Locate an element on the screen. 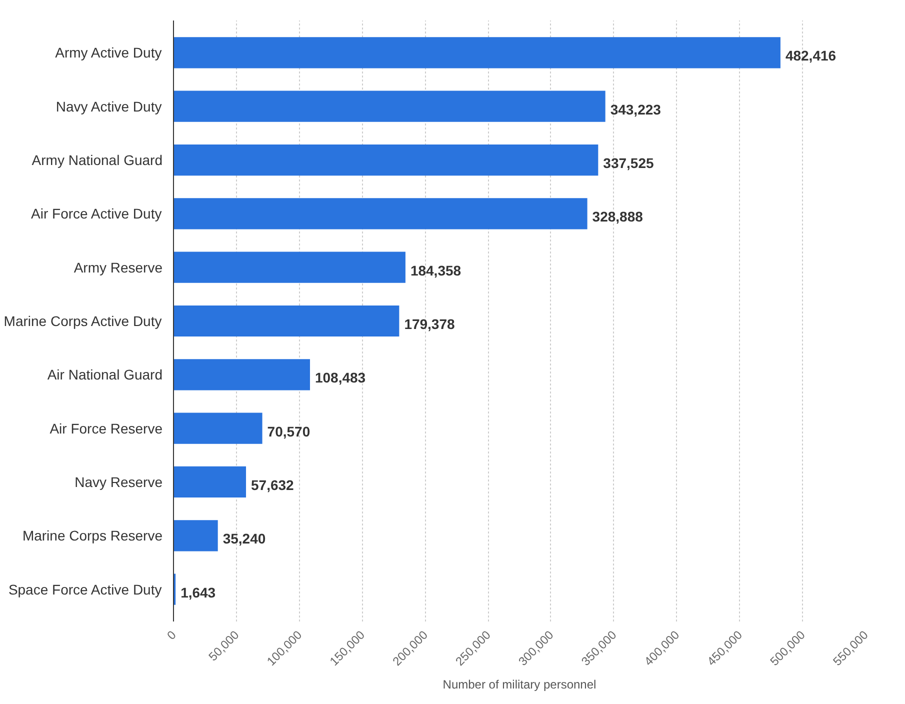 Image resolution: width=905 pixels, height=704 pixels. x-axis-title: Number of military personnel is located at coordinates (519, 685).